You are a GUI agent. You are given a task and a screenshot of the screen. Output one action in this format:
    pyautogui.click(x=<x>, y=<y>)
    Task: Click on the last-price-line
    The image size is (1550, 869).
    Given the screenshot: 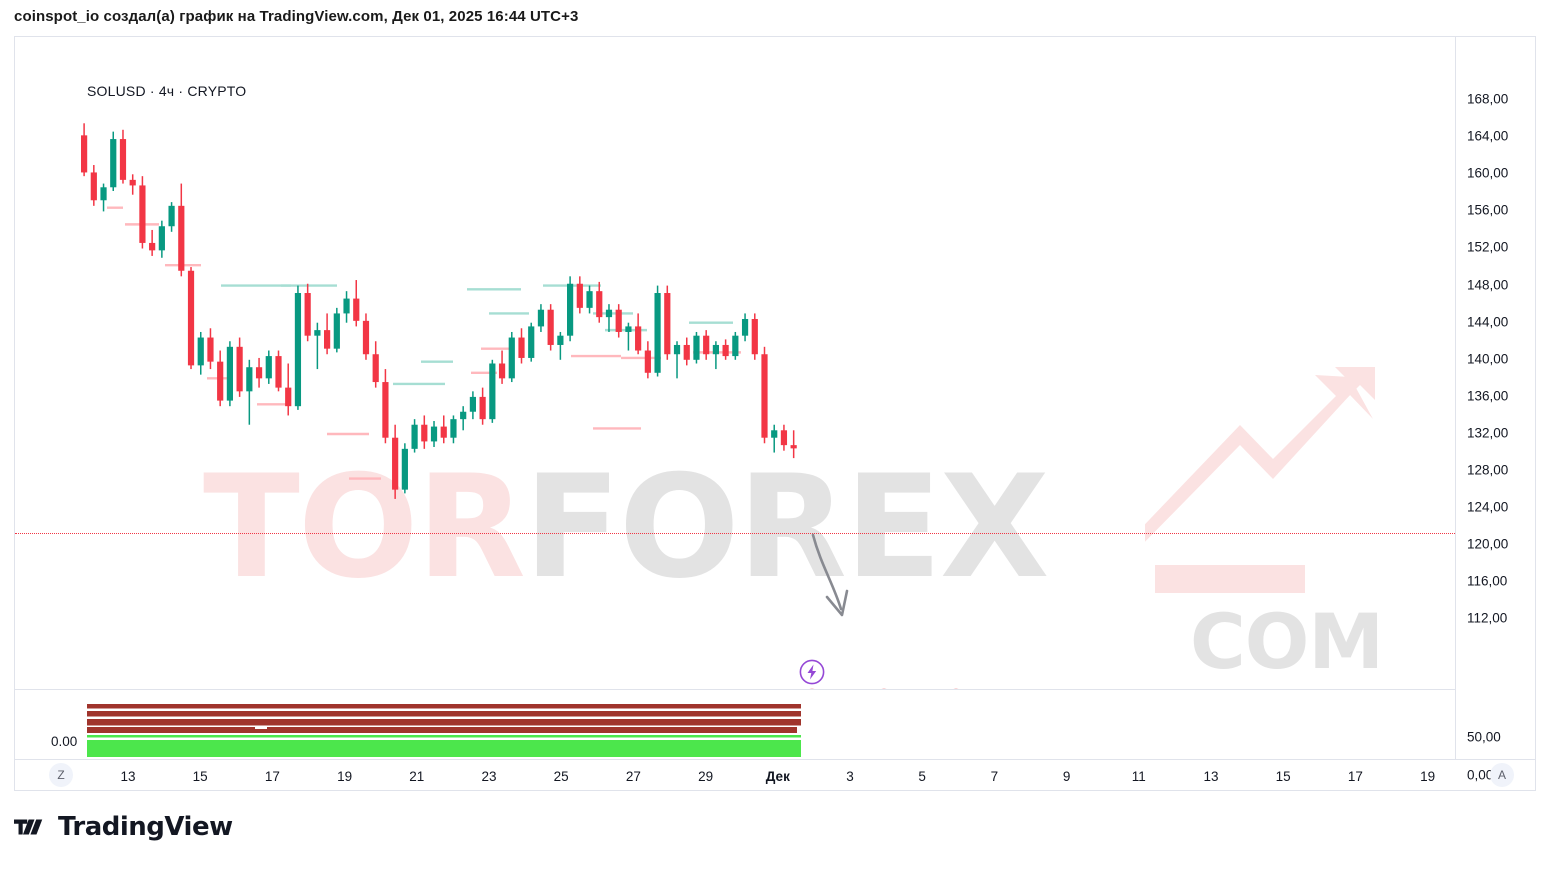 What is the action you would take?
    pyautogui.click(x=735, y=533)
    